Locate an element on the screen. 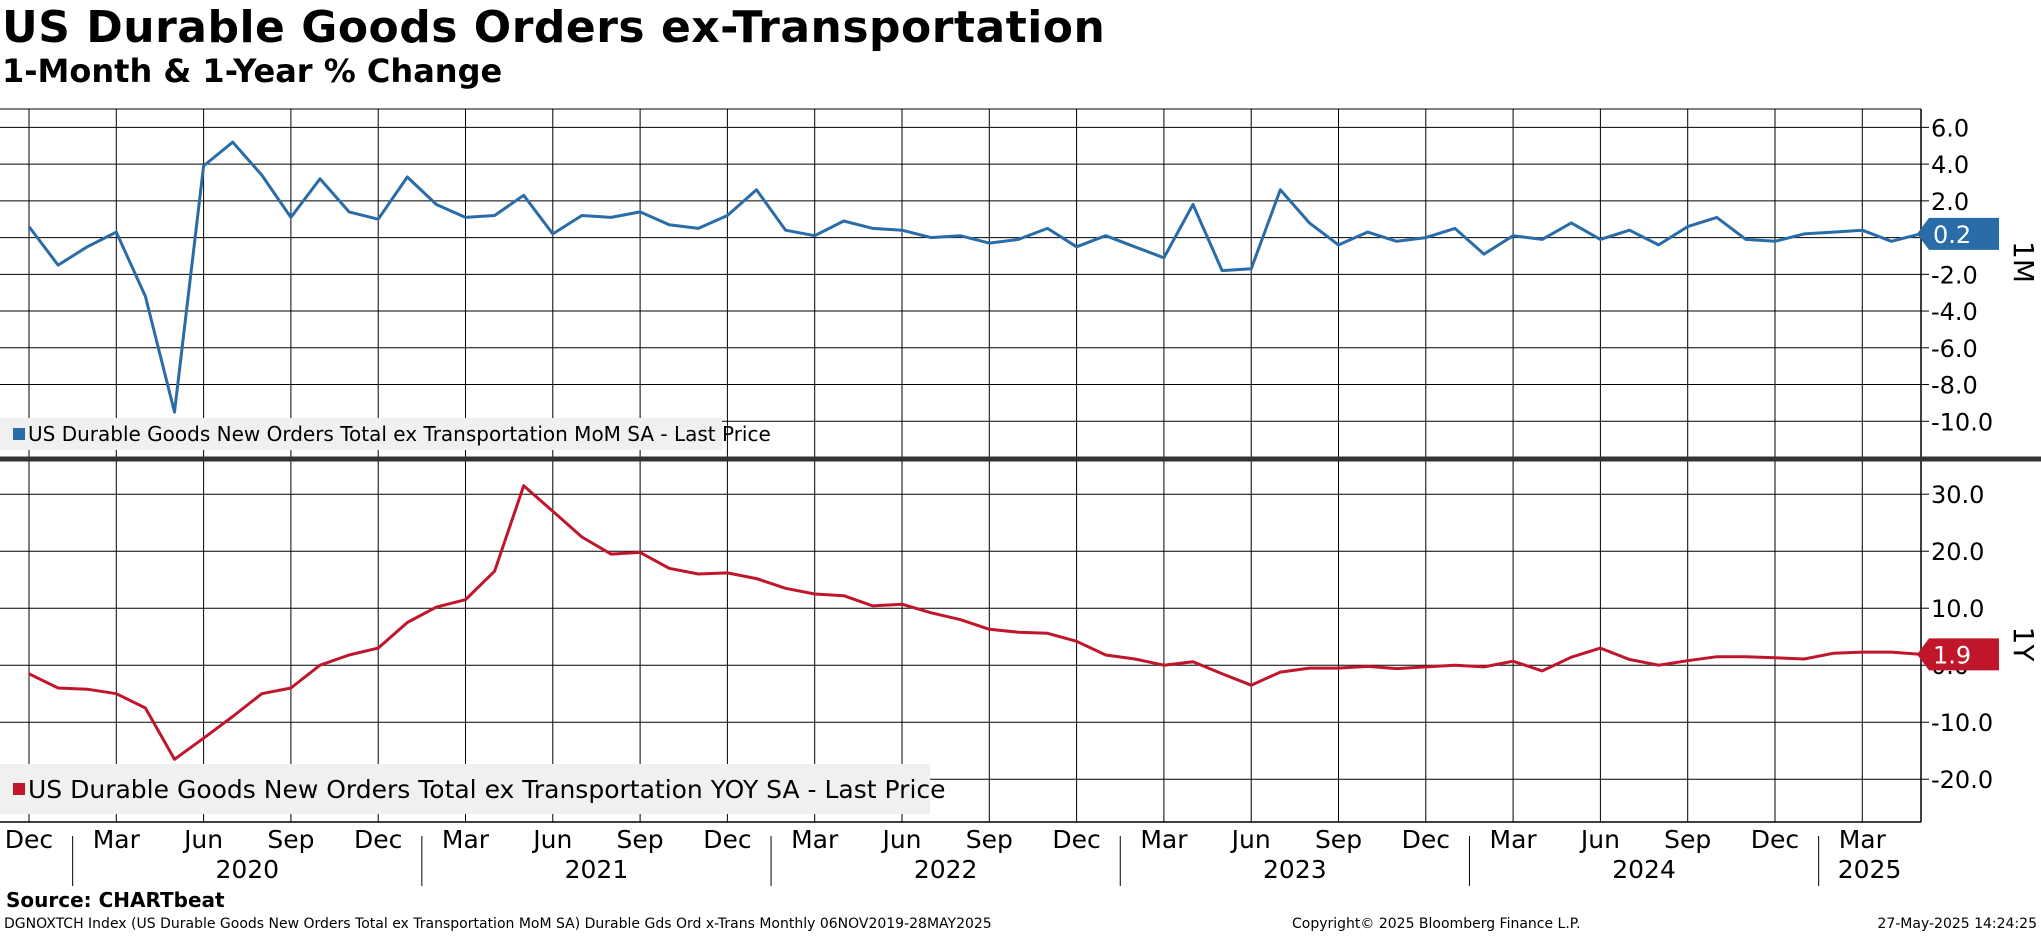  panel-label-1y: 1Y is located at coordinates (2023, 645).